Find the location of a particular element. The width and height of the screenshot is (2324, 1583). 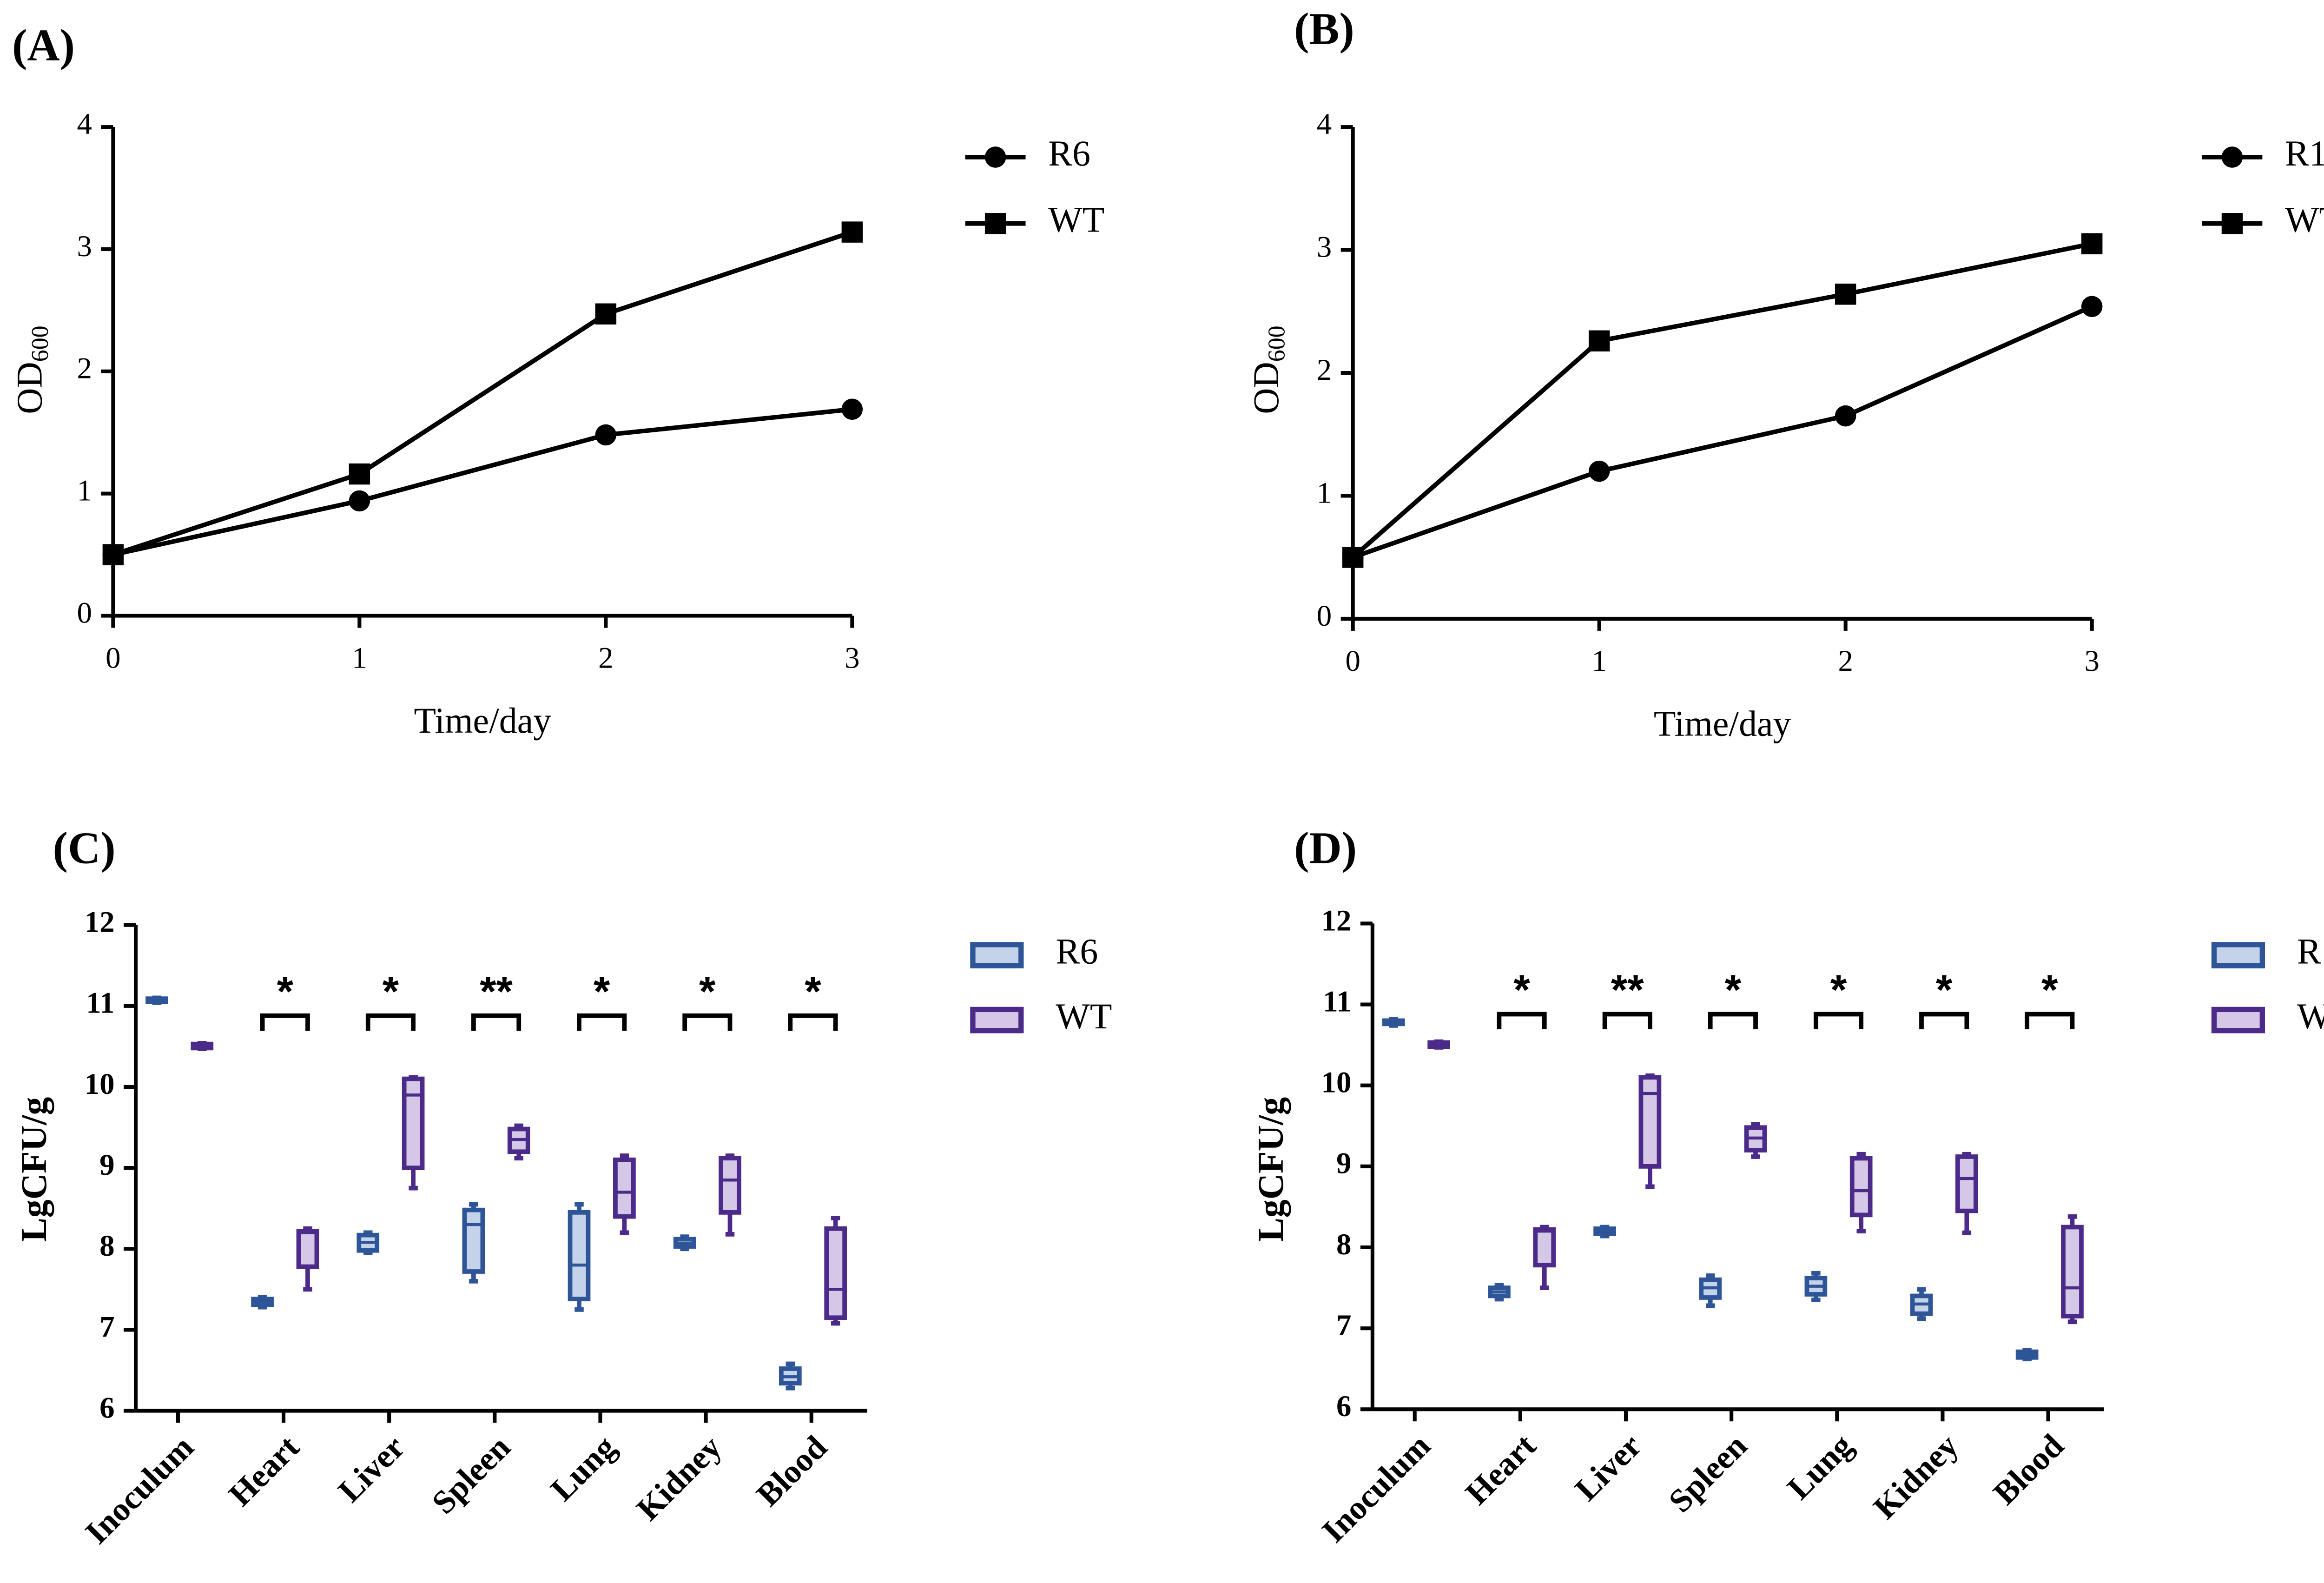

y-tick-label: 4 is located at coordinates (84, 124).